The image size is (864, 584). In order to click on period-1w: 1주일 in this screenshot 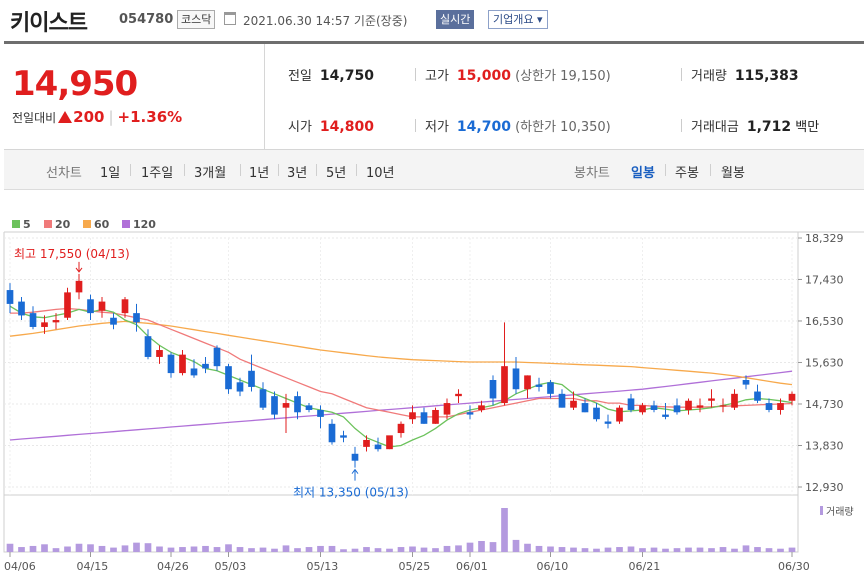, I will do `click(157, 173)`.